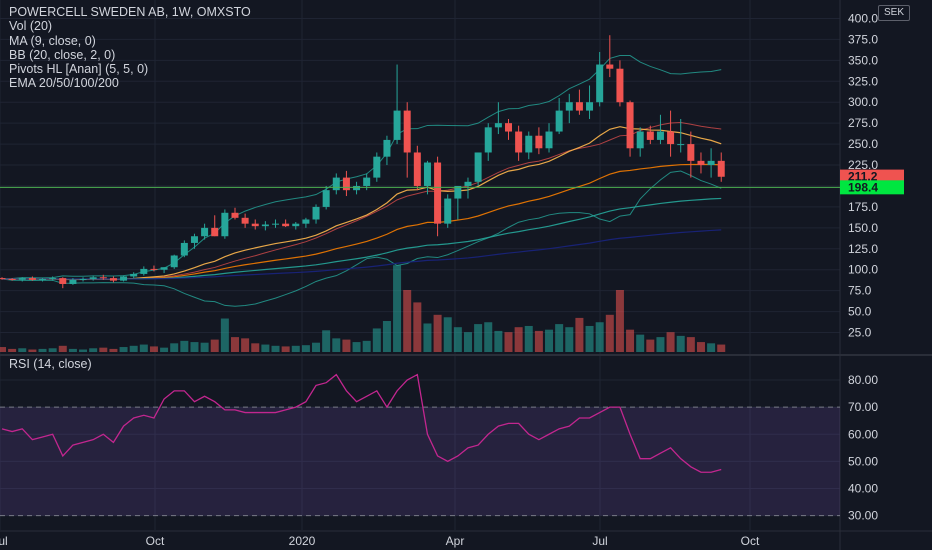 This screenshot has width=932, height=550. What do you see at coordinates (860, 291) in the screenshot?
I see `price-tick-label: 75.0` at bounding box center [860, 291].